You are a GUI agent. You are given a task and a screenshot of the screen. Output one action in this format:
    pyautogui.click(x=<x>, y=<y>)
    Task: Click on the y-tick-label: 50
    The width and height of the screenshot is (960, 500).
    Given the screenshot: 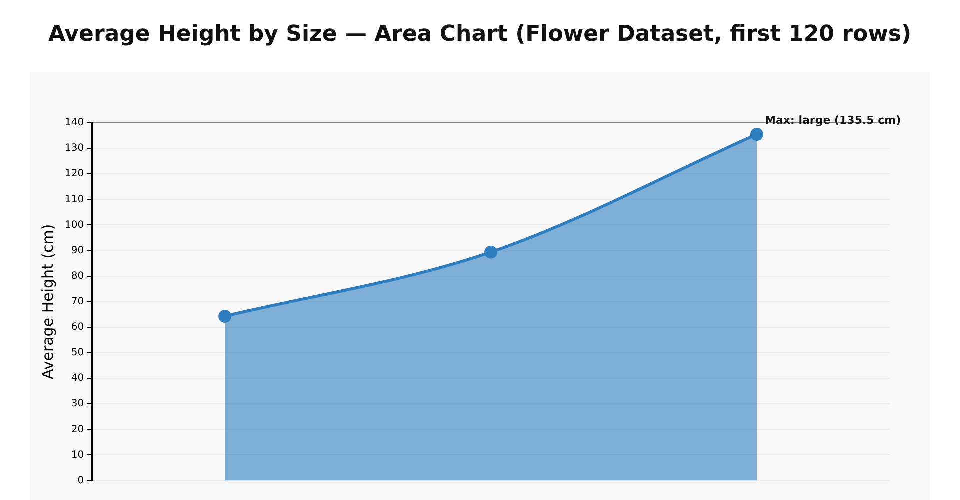 What is the action you would take?
    pyautogui.click(x=77, y=353)
    